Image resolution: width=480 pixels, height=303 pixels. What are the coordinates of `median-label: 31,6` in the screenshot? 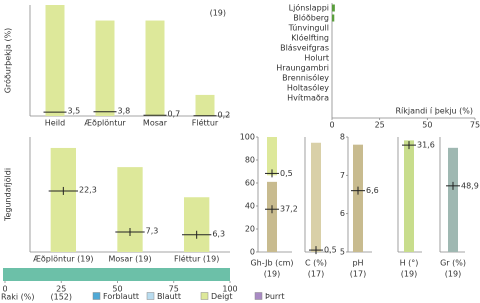 It's located at (426, 145).